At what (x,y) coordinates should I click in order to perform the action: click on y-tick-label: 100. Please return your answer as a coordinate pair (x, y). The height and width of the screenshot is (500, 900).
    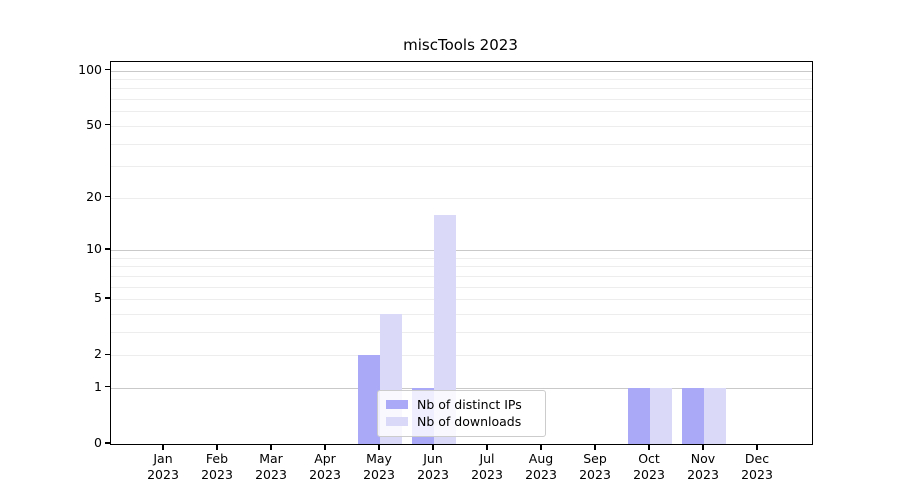
    Looking at the image, I should click on (90, 69).